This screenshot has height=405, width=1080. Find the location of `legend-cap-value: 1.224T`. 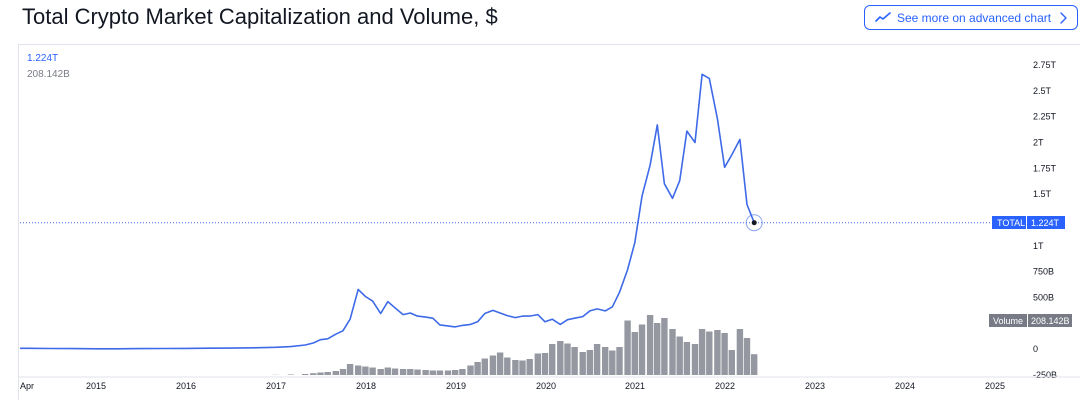

legend-cap-value: 1.224T is located at coordinates (43, 58).